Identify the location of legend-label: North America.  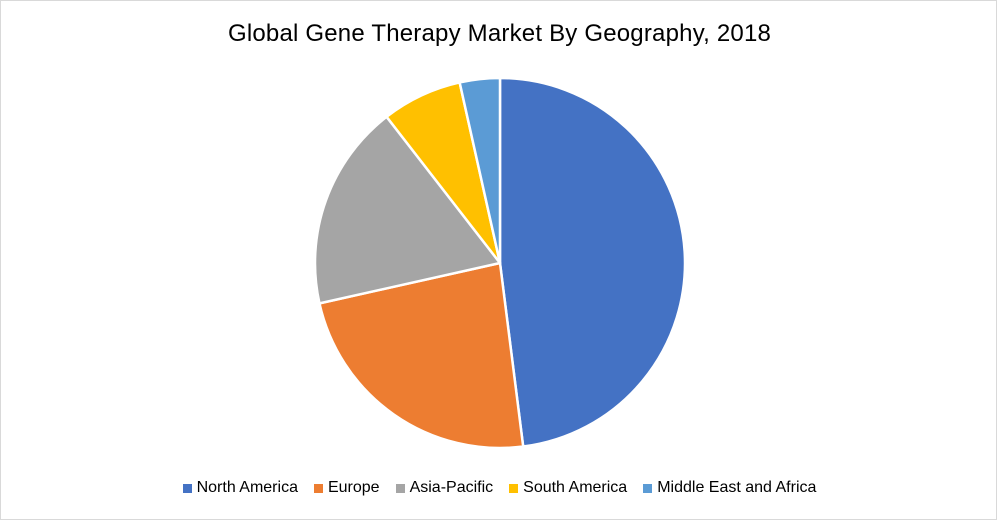
(247, 487).